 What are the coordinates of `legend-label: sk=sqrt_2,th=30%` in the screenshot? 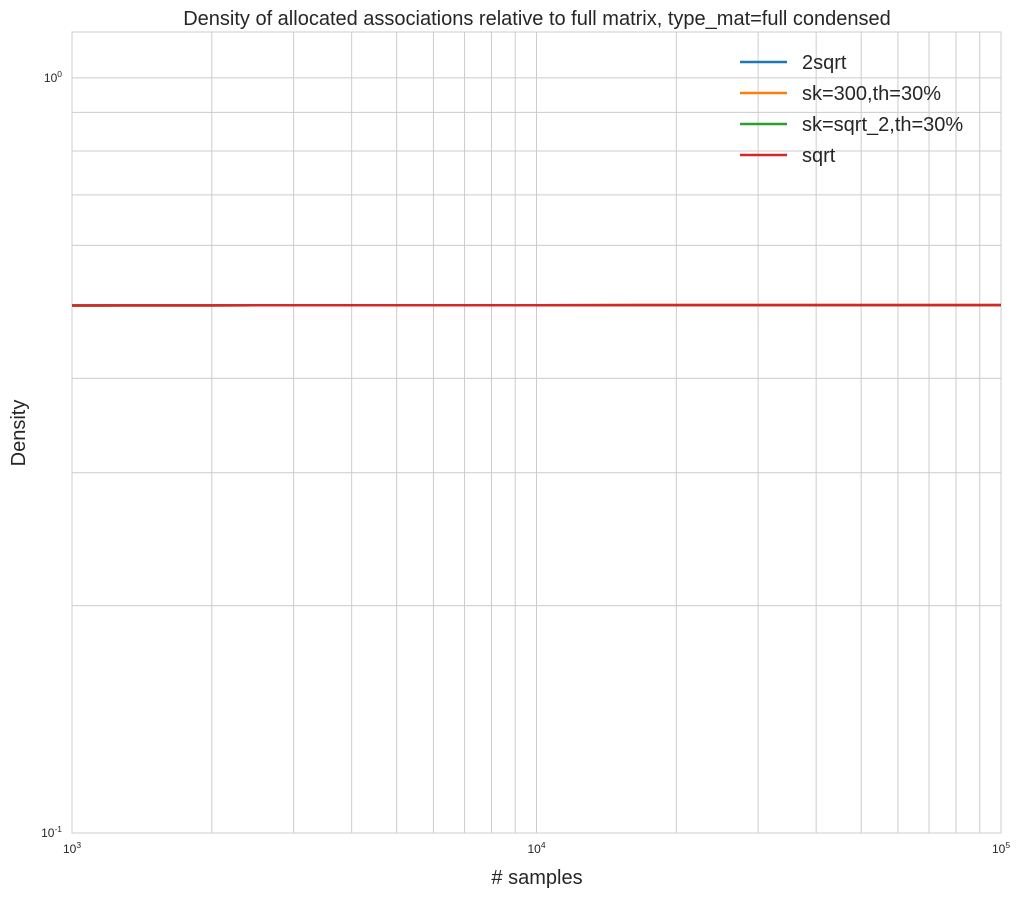 It's located at (882, 125).